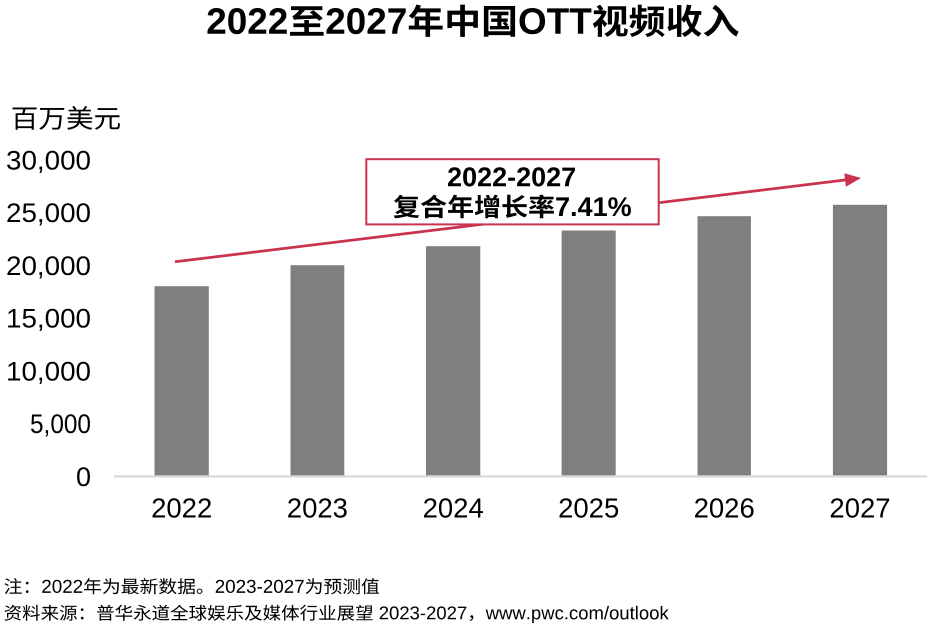  Describe the element at coordinates (48, 266) in the screenshot. I see `svg-text: 20,000` at that location.